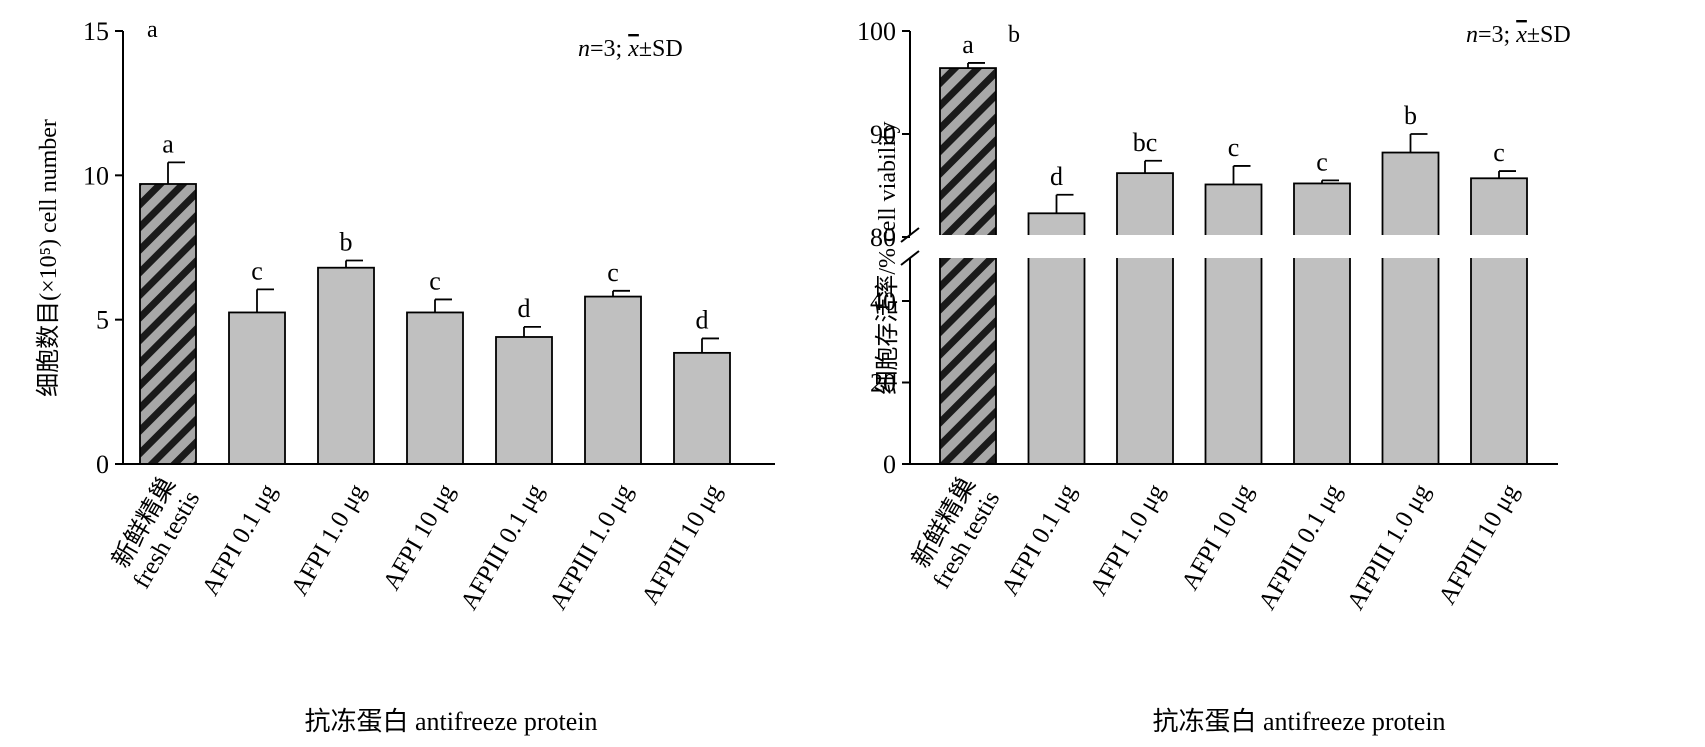 The image size is (1705, 747). Describe the element at coordinates (1236, 246) in the screenshot. I see `axis-break-gap` at that location.